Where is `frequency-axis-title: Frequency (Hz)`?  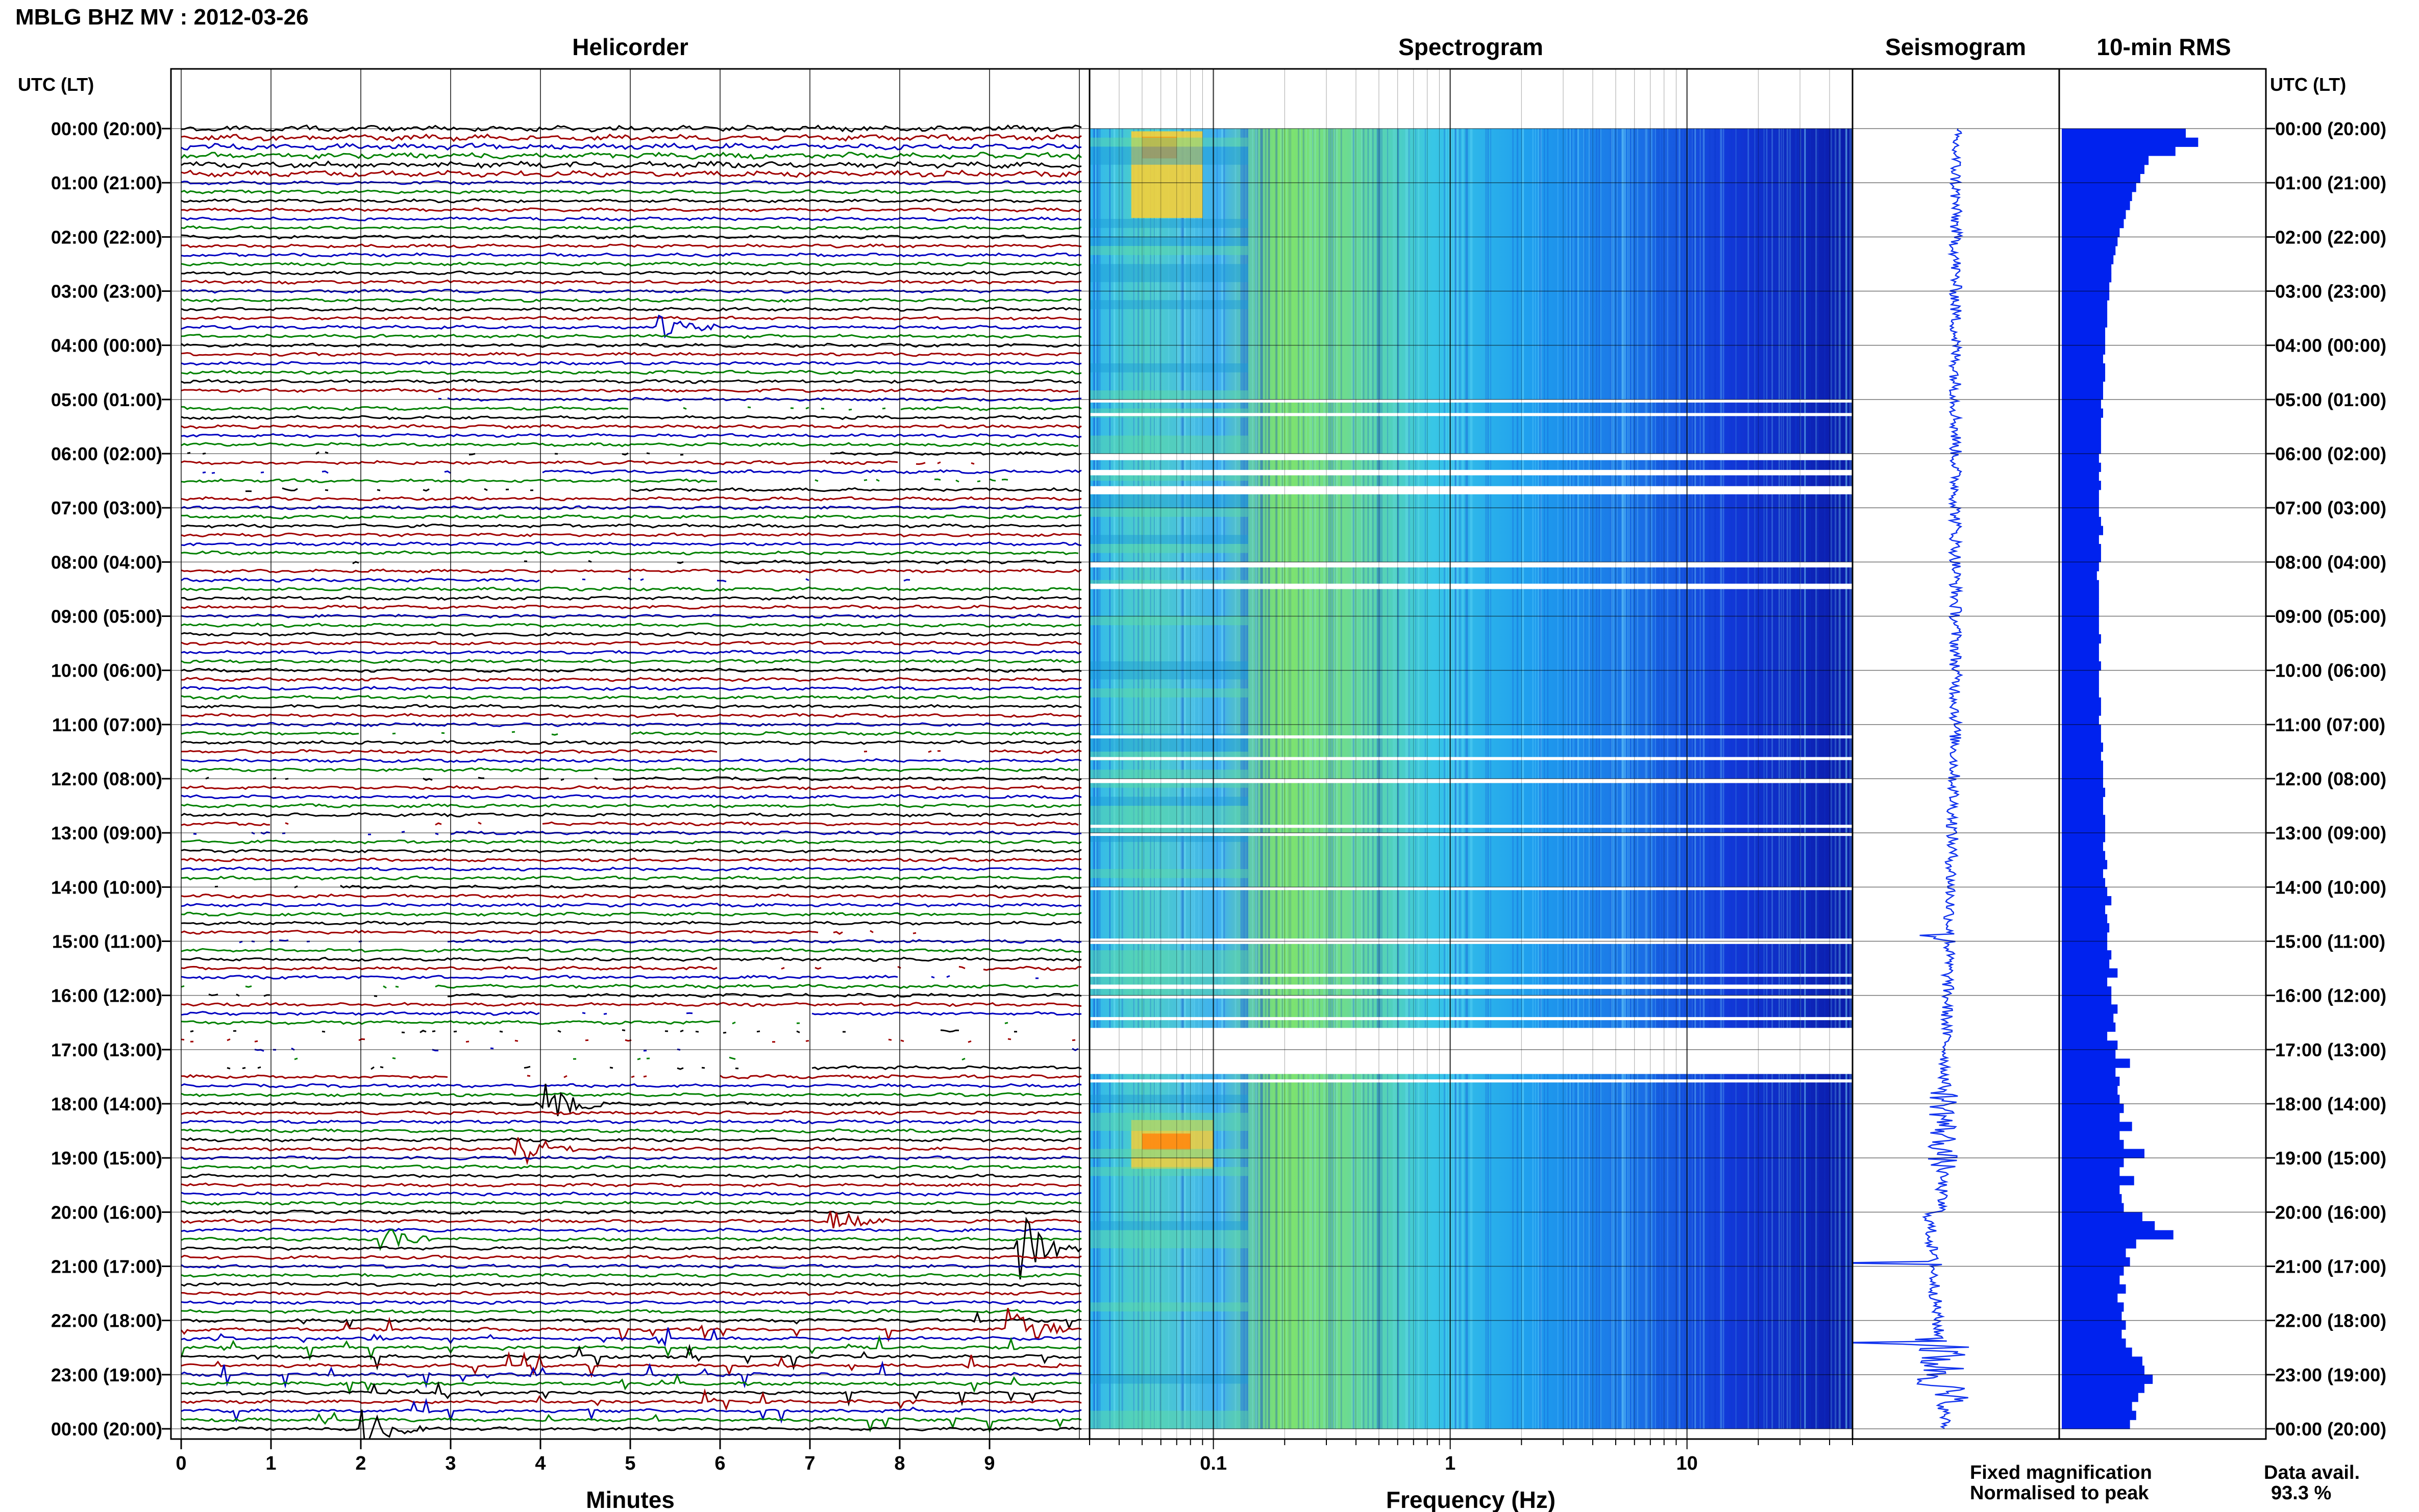
frequency-axis-title: Frequency (Hz) is located at coordinates (1471, 1499).